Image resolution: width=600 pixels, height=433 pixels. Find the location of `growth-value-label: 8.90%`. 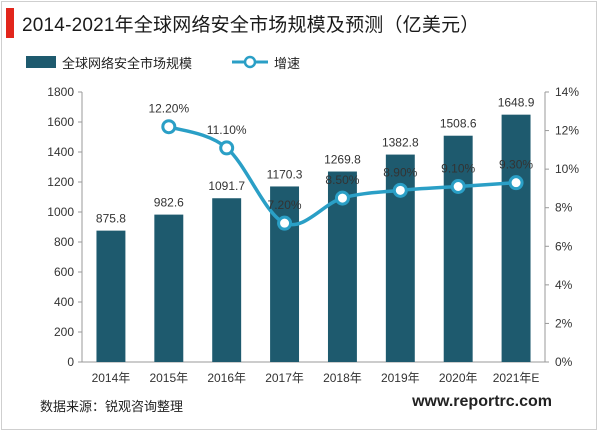

growth-value-label: 8.90% is located at coordinates (400, 172).